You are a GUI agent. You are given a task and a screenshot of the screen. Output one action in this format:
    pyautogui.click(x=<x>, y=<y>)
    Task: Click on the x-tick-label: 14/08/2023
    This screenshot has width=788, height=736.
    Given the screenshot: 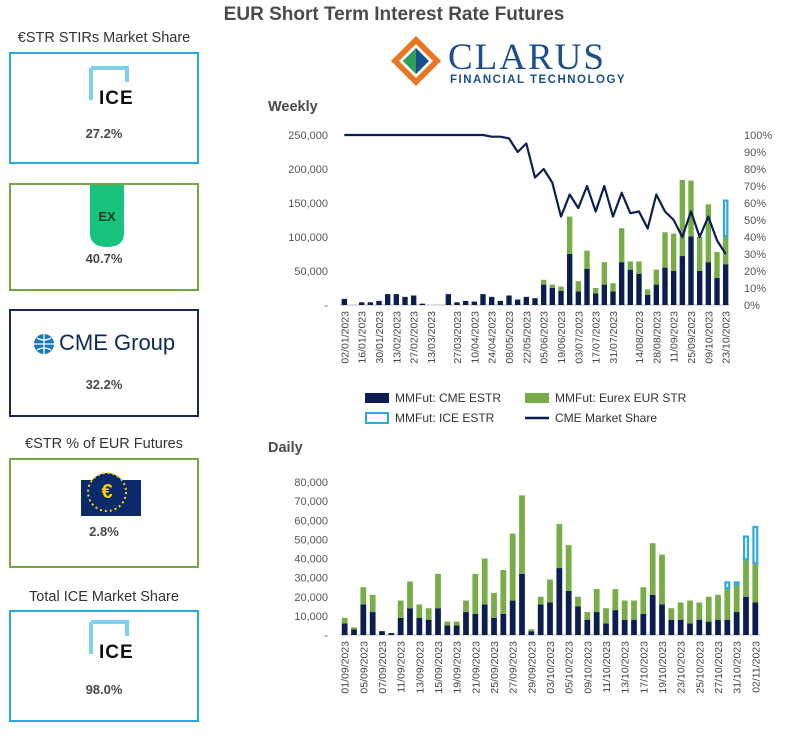 What is the action you would take?
    pyautogui.click(x=640, y=337)
    